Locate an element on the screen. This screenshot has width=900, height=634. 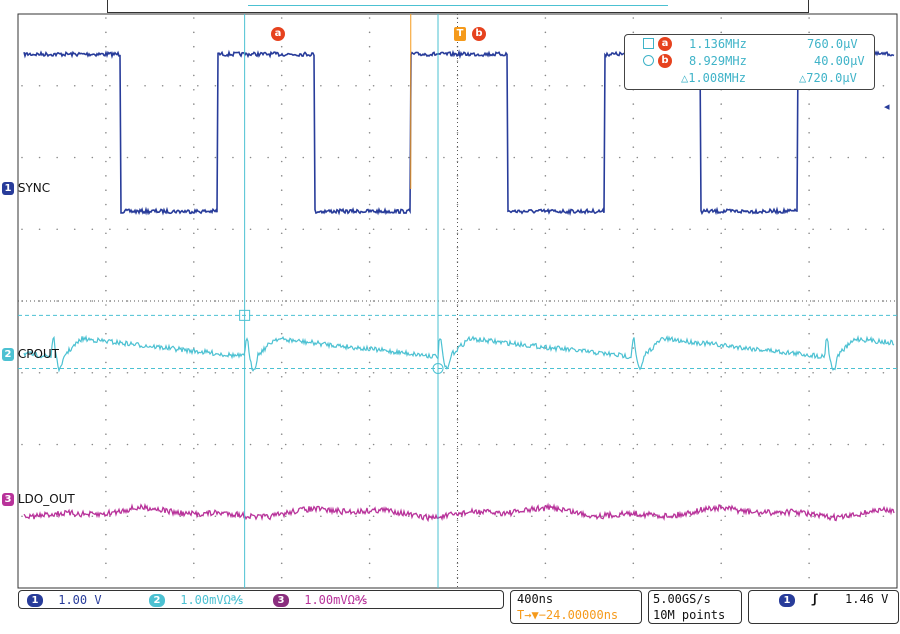
channel-1-label: 1 SYNC is located at coordinates (26, 188).